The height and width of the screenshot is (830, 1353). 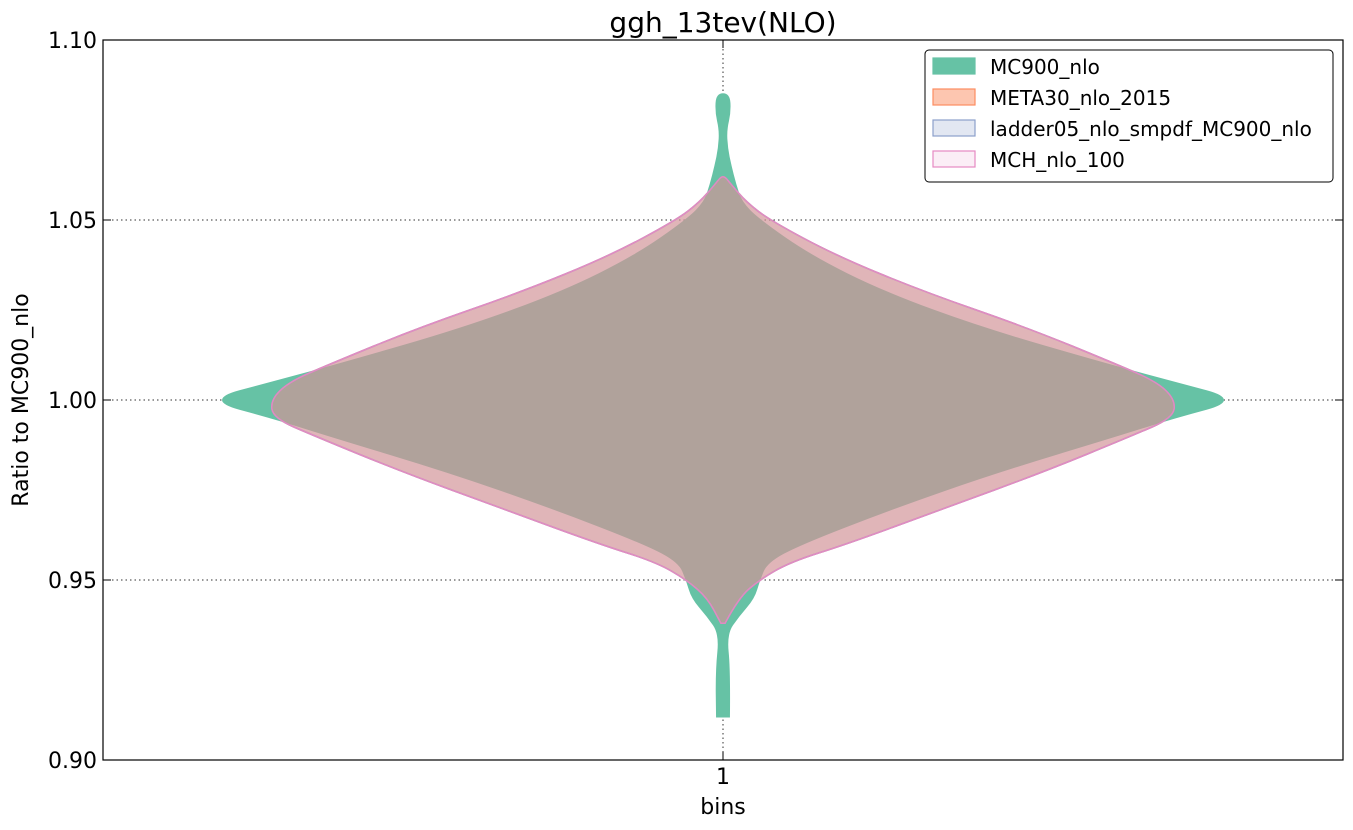 I want to click on y-tick-label: 0.95, so click(x=72, y=581).